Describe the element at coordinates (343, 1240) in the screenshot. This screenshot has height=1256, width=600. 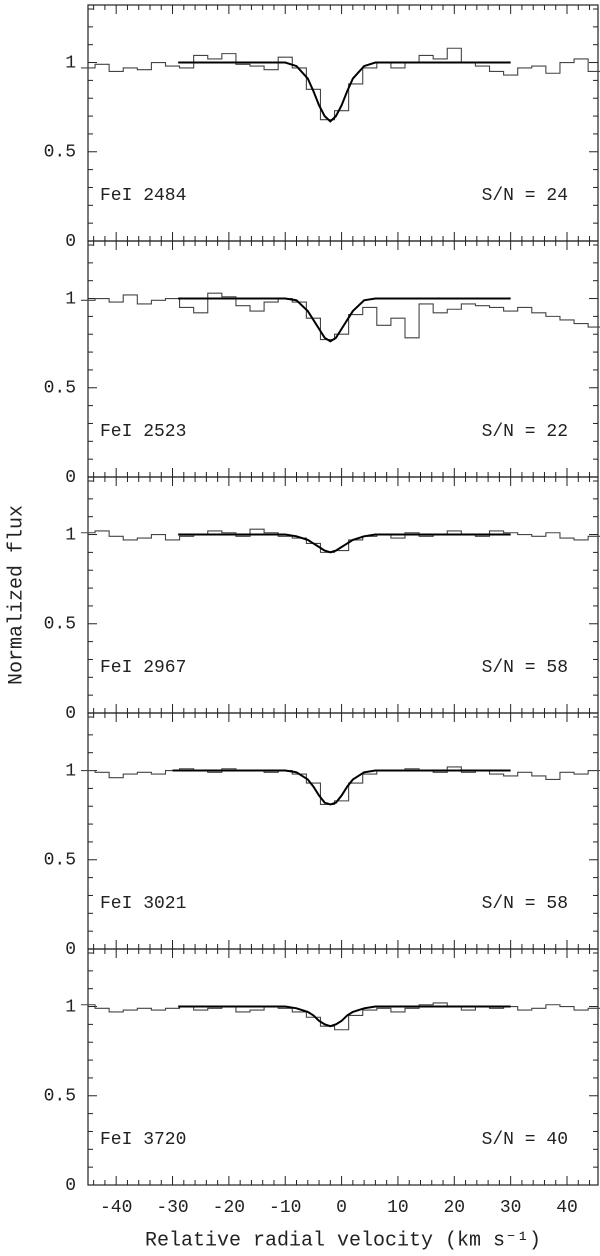
I see `x-axis-label: Relative radial velocity (km s⁻¹)` at that location.